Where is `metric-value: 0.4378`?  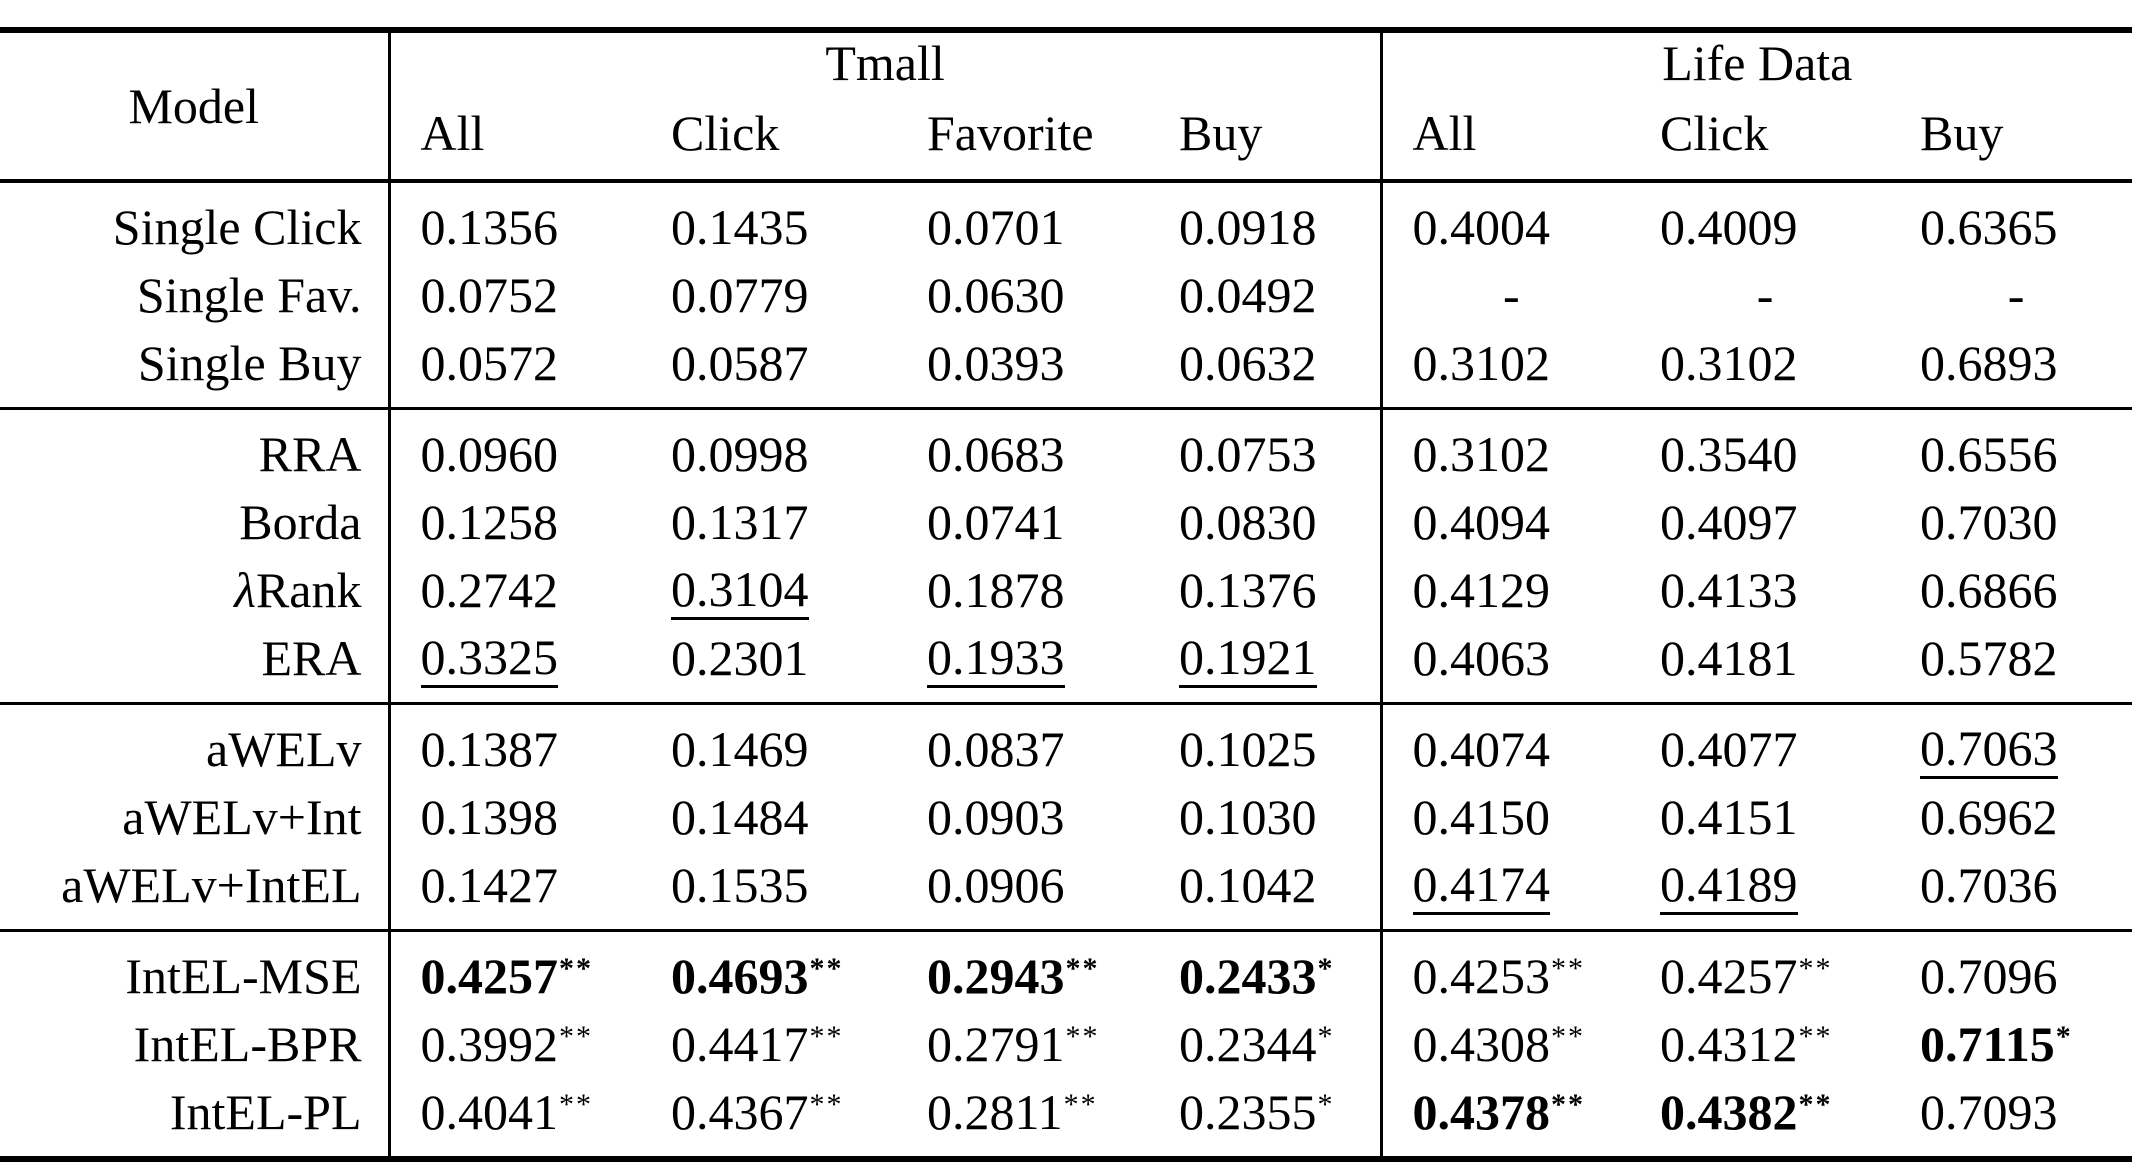 metric-value: 0.4378 is located at coordinates (1481, 1112).